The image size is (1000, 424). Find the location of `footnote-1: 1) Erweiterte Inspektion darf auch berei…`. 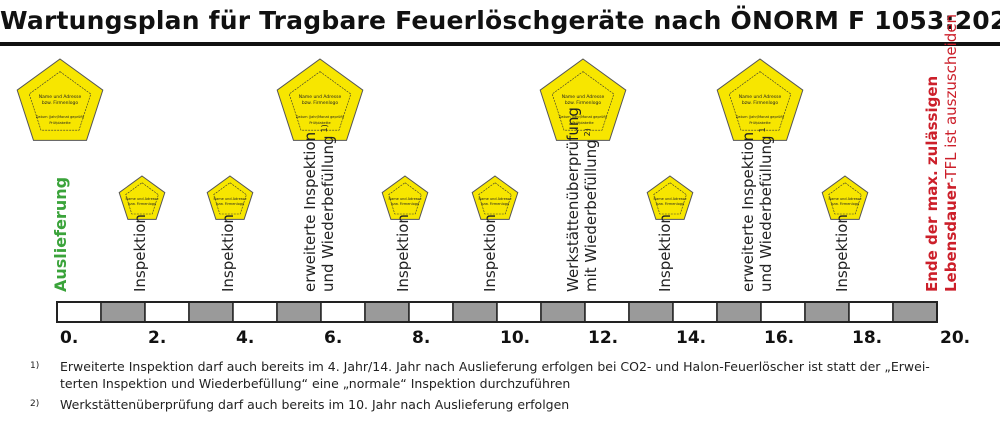

footnote-1: 1) Erweiterte Inspektion darf auch berei… is located at coordinates (480, 375).